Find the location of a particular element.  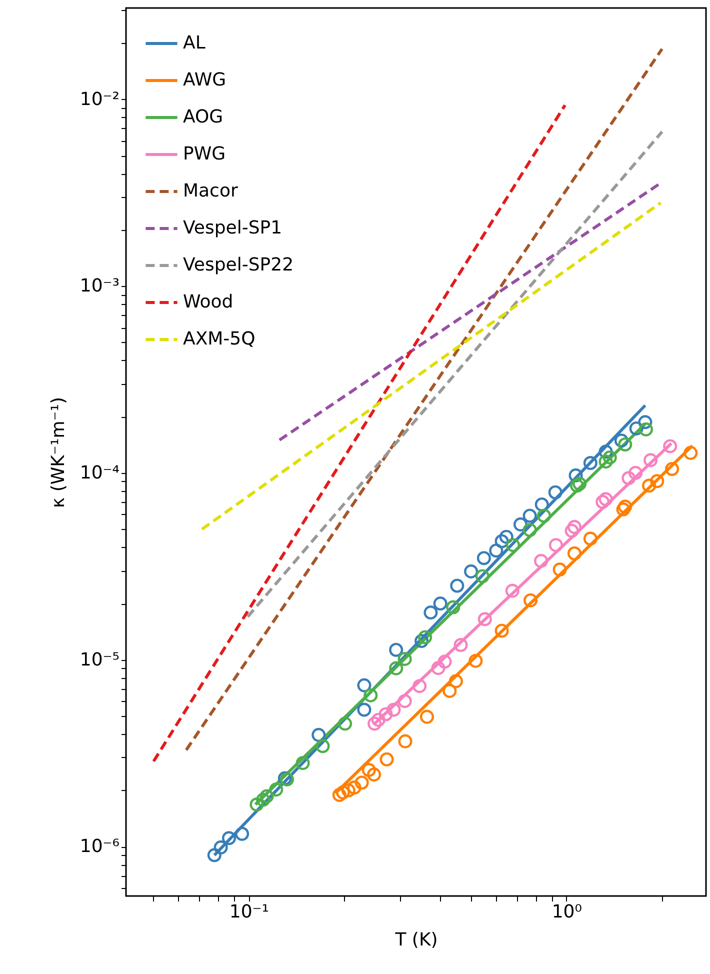

x-tick-label: 10⁰ is located at coordinates (567, 912).